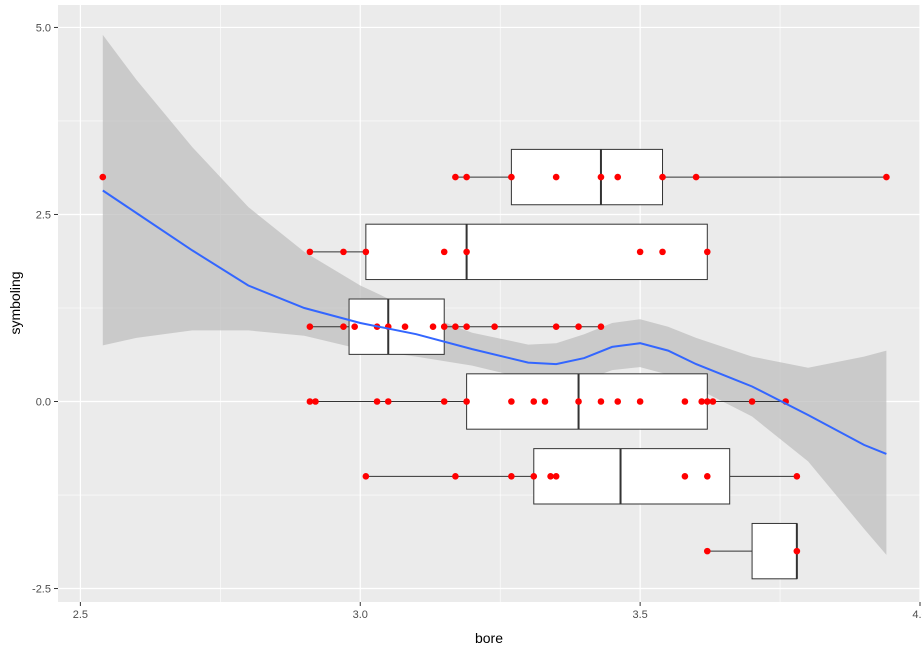 This screenshot has width=922, height=652. Describe the element at coordinates (15, 302) in the screenshot. I see `y-axis-title: symboling` at that location.